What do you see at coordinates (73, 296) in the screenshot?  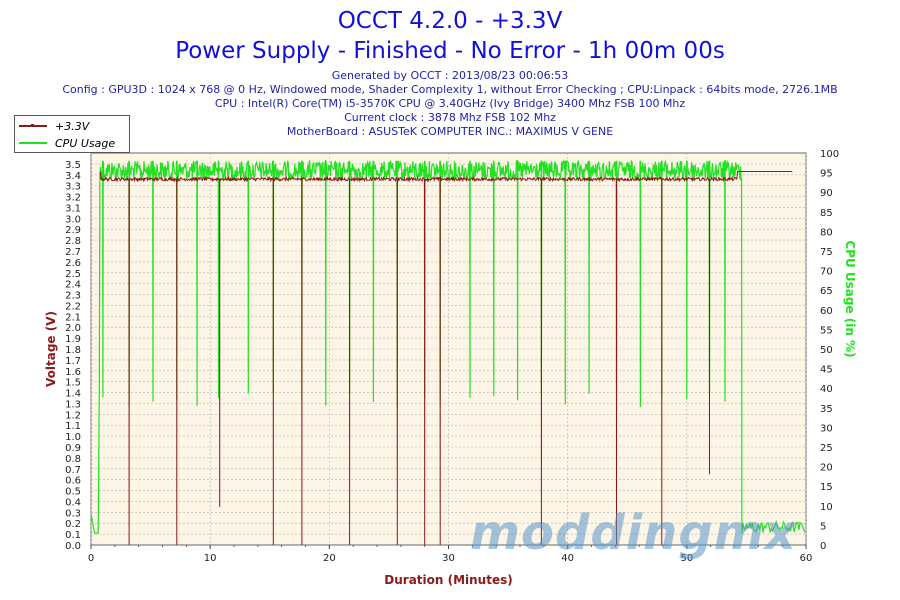 I see `y-tick-label: 2.3` at bounding box center [73, 296].